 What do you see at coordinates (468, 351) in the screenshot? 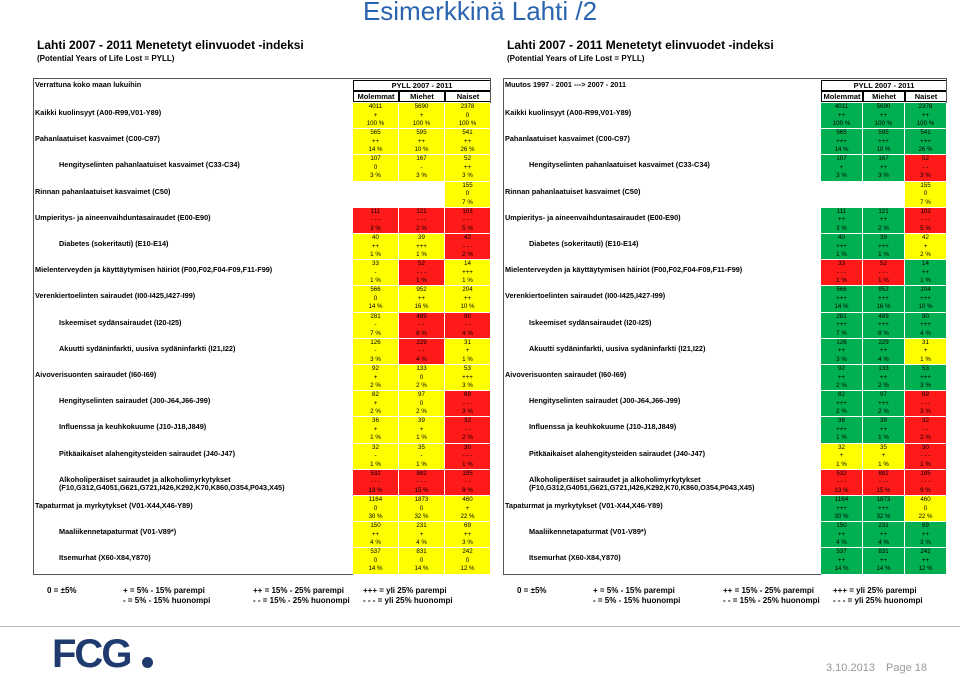
I see `cell: 31 +1 %` at bounding box center [468, 351].